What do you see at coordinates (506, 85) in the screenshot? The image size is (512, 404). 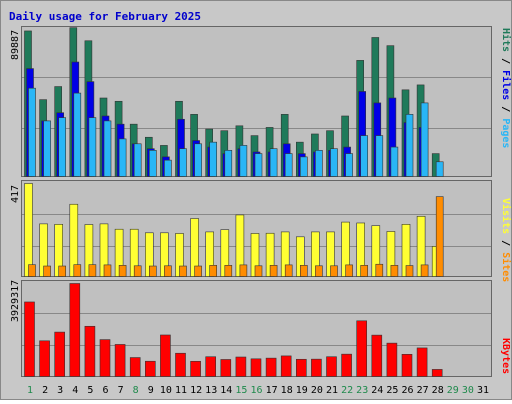 I see `legend-files: Files` at bounding box center [506, 85].